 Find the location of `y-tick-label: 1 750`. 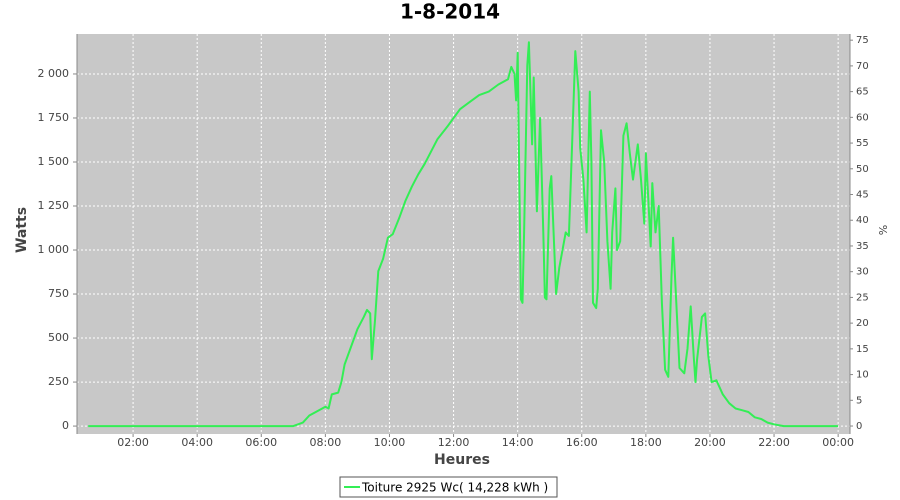

y-tick-label: 1 750 is located at coordinates (54, 117).